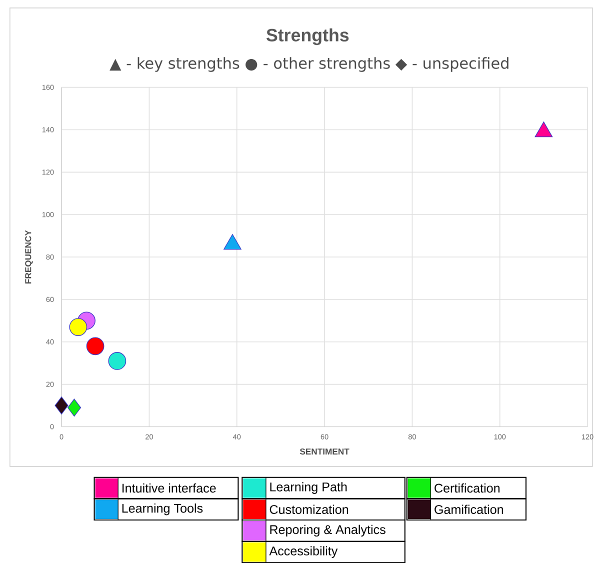 The height and width of the screenshot is (563, 598). What do you see at coordinates (307, 36) in the screenshot?
I see `chart-title: Strengths` at bounding box center [307, 36].